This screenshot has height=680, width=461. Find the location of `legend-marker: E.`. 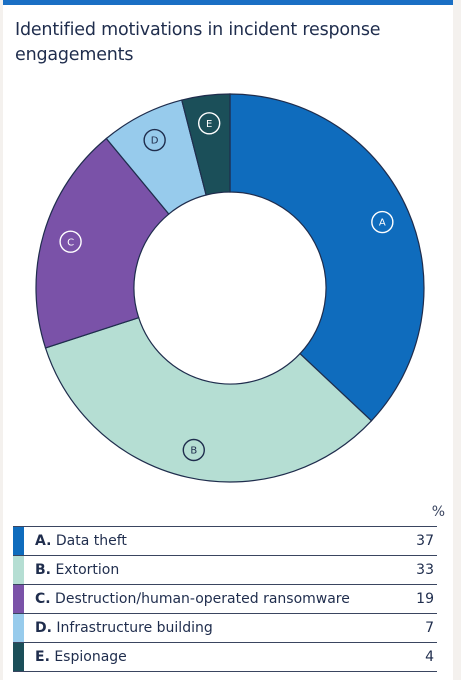

legend-marker: E. is located at coordinates (42, 657).